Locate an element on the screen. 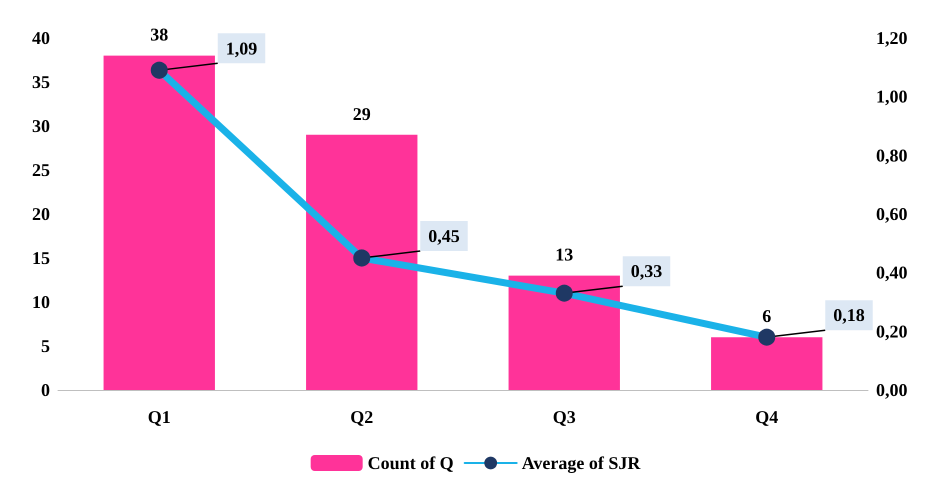 Image resolution: width=951 pixels, height=493 pixels. y2-tick-label: 0,20 is located at coordinates (892, 331).